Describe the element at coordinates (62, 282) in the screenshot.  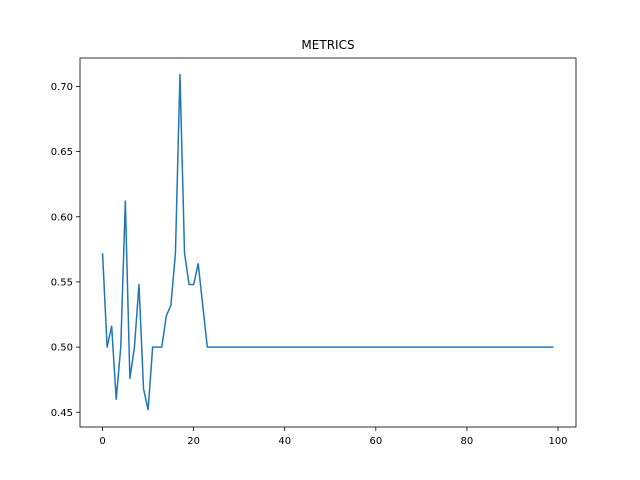
I see `y-tick-label: 0.55` at that location.